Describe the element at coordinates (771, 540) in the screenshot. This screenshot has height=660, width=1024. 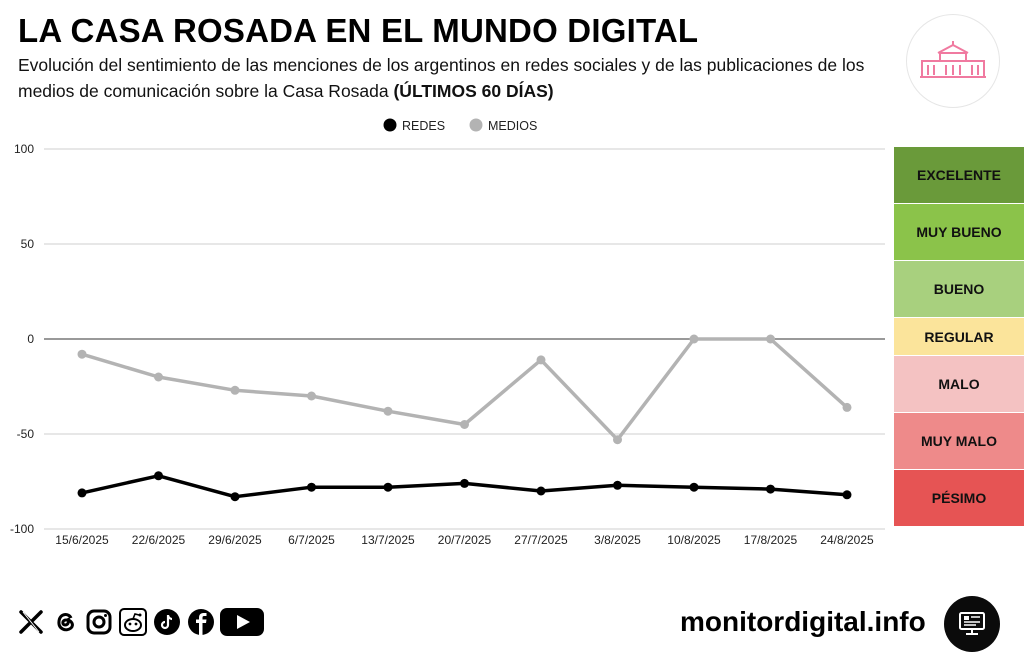
I see `x-tick-label: 17/8/2025` at that location.